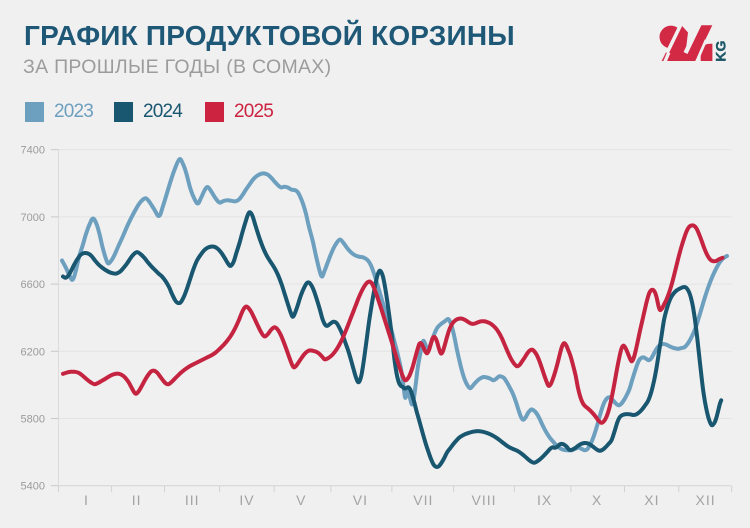 The width and height of the screenshot is (750, 528). What do you see at coordinates (137, 500) in the screenshot?
I see `svg-text: II` at bounding box center [137, 500].